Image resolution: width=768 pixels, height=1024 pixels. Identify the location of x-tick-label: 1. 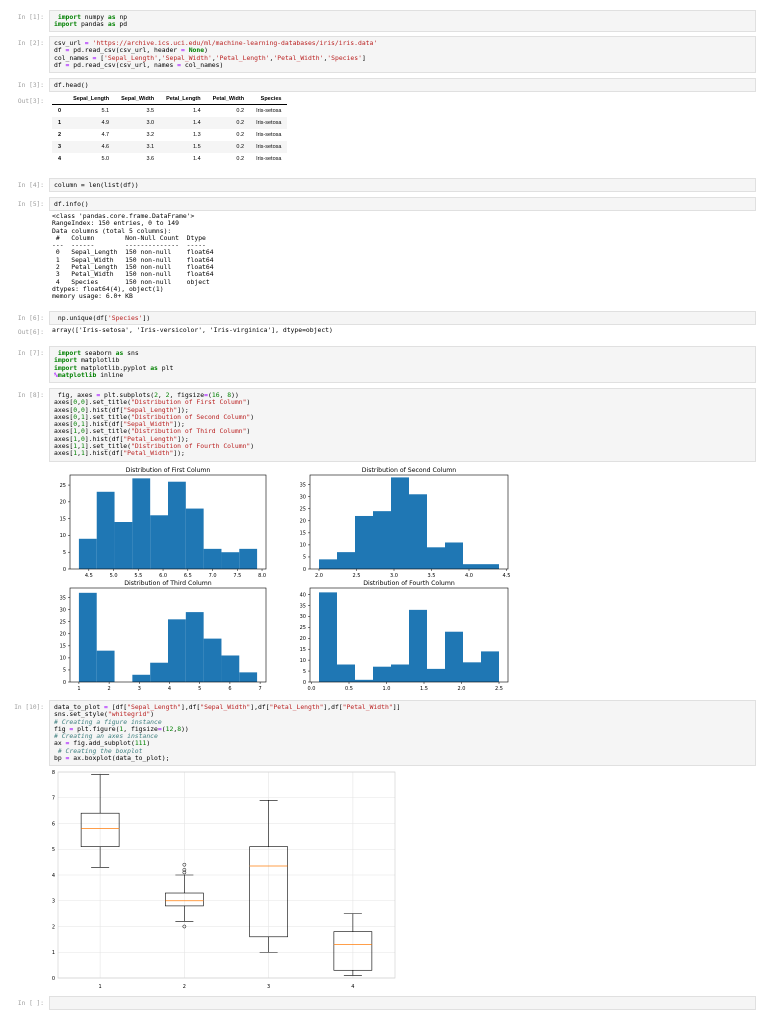
(100, 987).